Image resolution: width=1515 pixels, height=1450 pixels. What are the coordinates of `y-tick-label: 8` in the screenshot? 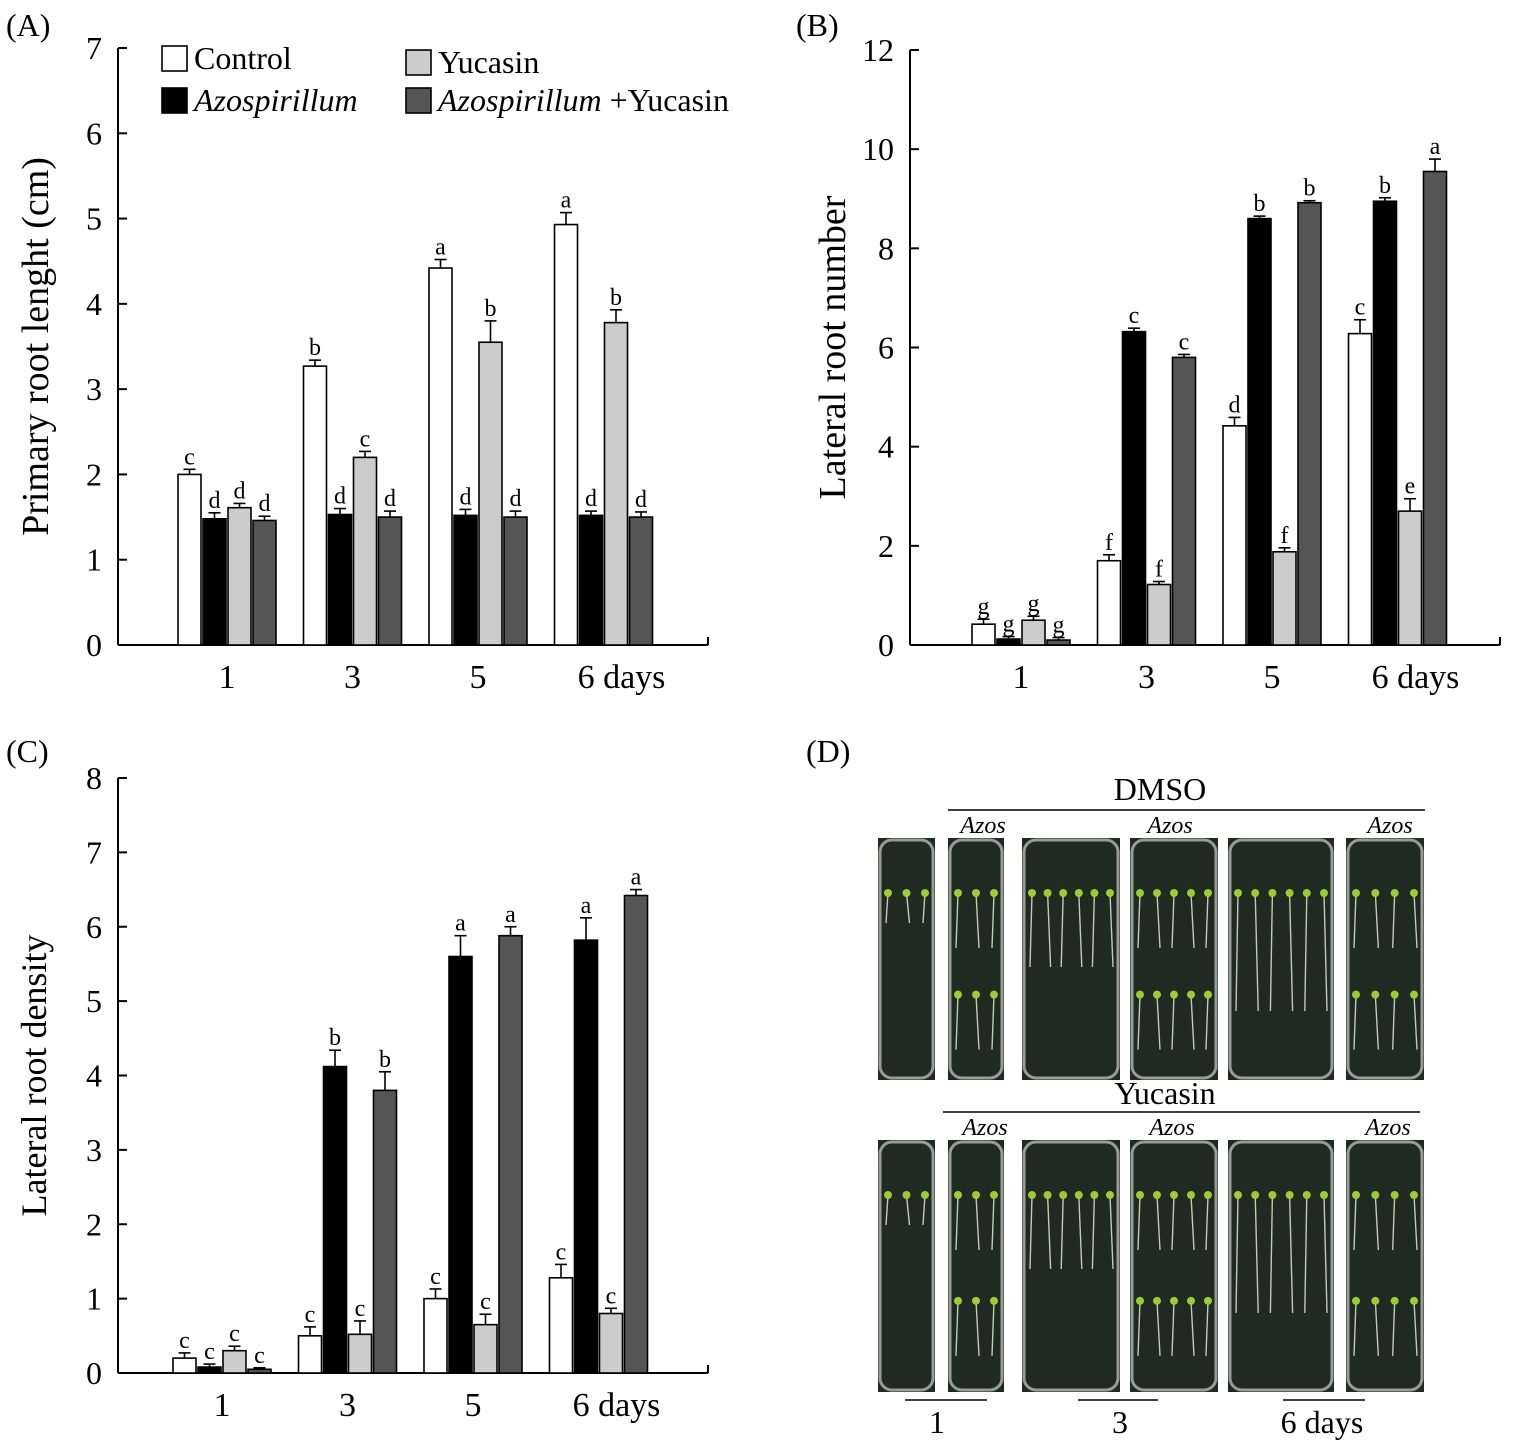 It's located at (94, 778).